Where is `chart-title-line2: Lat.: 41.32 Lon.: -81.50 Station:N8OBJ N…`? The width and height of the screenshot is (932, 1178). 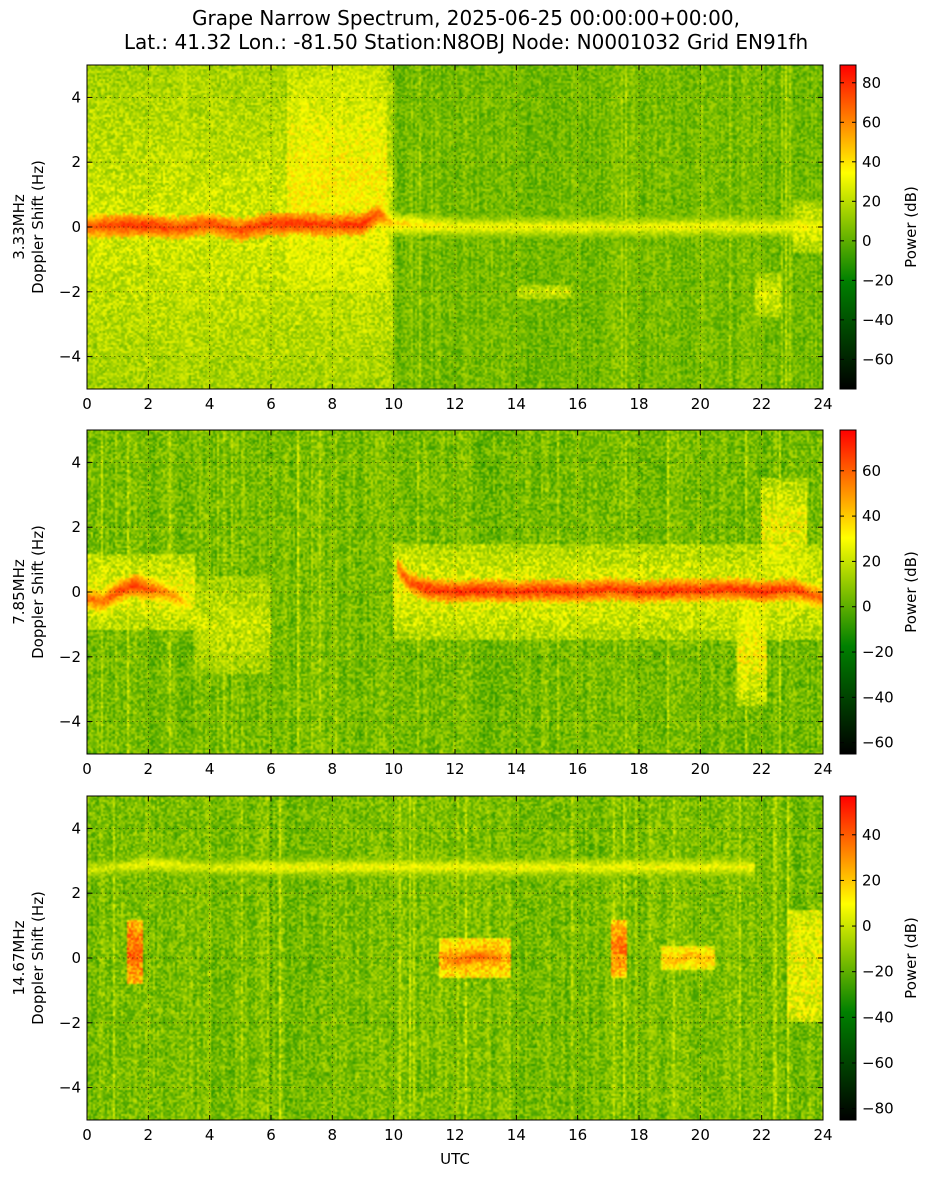
chart-title-line2: Lat.: 41.32 Lon.: -81.50 Station:N8OBJ N… is located at coordinates (466, 42).